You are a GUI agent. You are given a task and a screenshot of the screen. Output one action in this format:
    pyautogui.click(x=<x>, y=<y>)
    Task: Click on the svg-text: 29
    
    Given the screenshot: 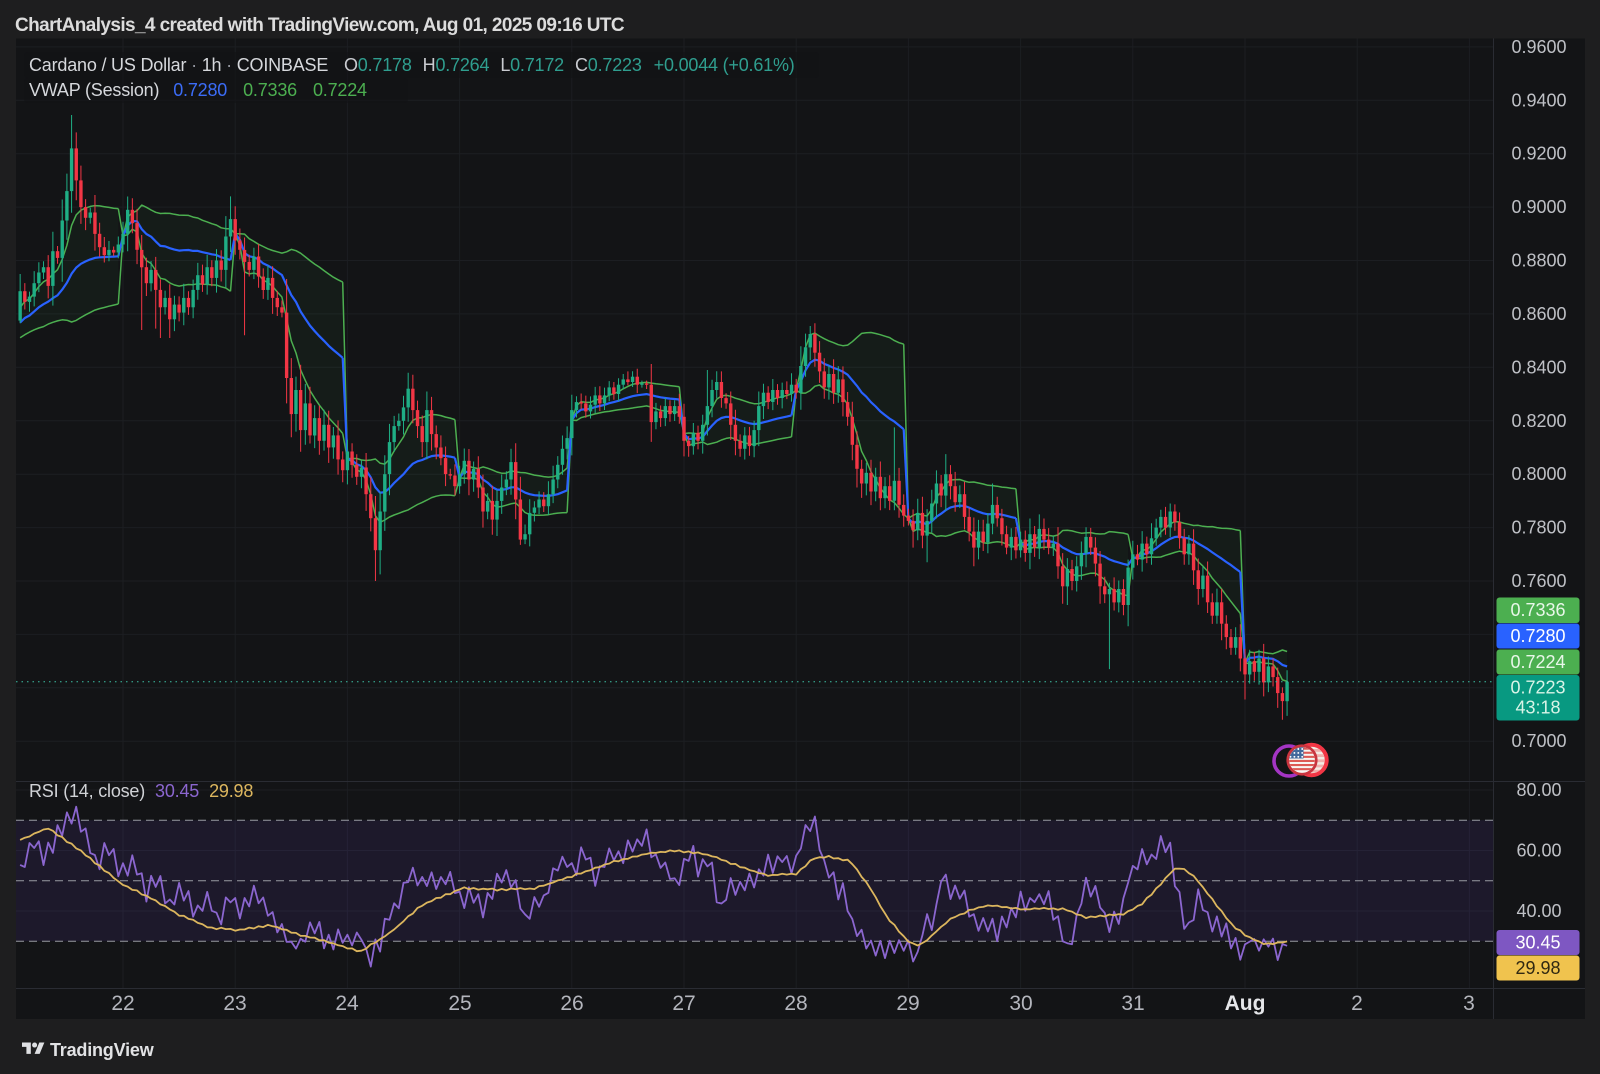 What is the action you would take?
    pyautogui.click(x=907, y=1003)
    